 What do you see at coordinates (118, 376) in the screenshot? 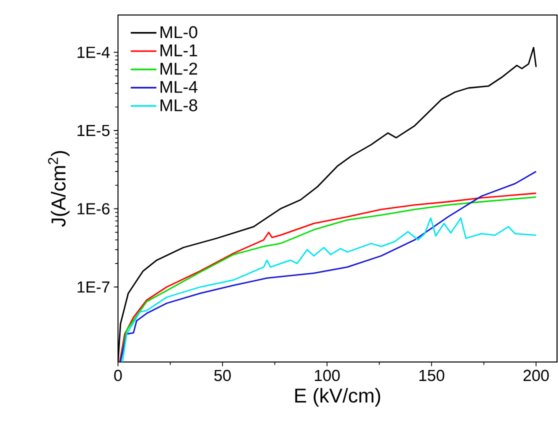
I see `x-tick-label: 0` at bounding box center [118, 376].